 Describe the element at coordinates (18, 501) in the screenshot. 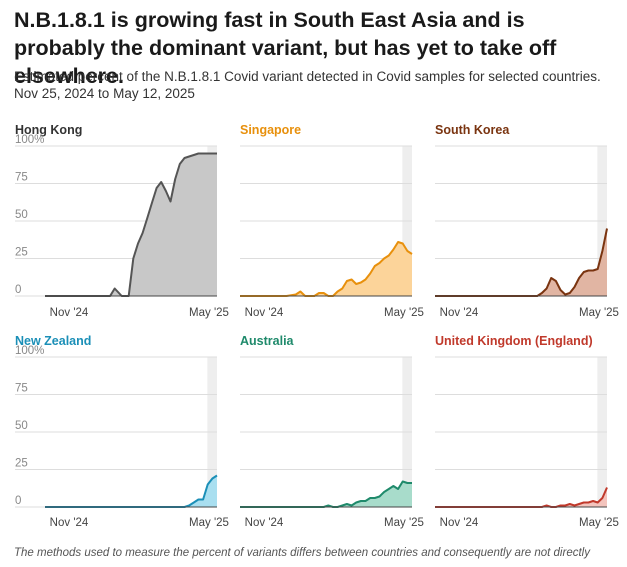

I see `panel-new-zealand-ytick-label: 0` at that location.